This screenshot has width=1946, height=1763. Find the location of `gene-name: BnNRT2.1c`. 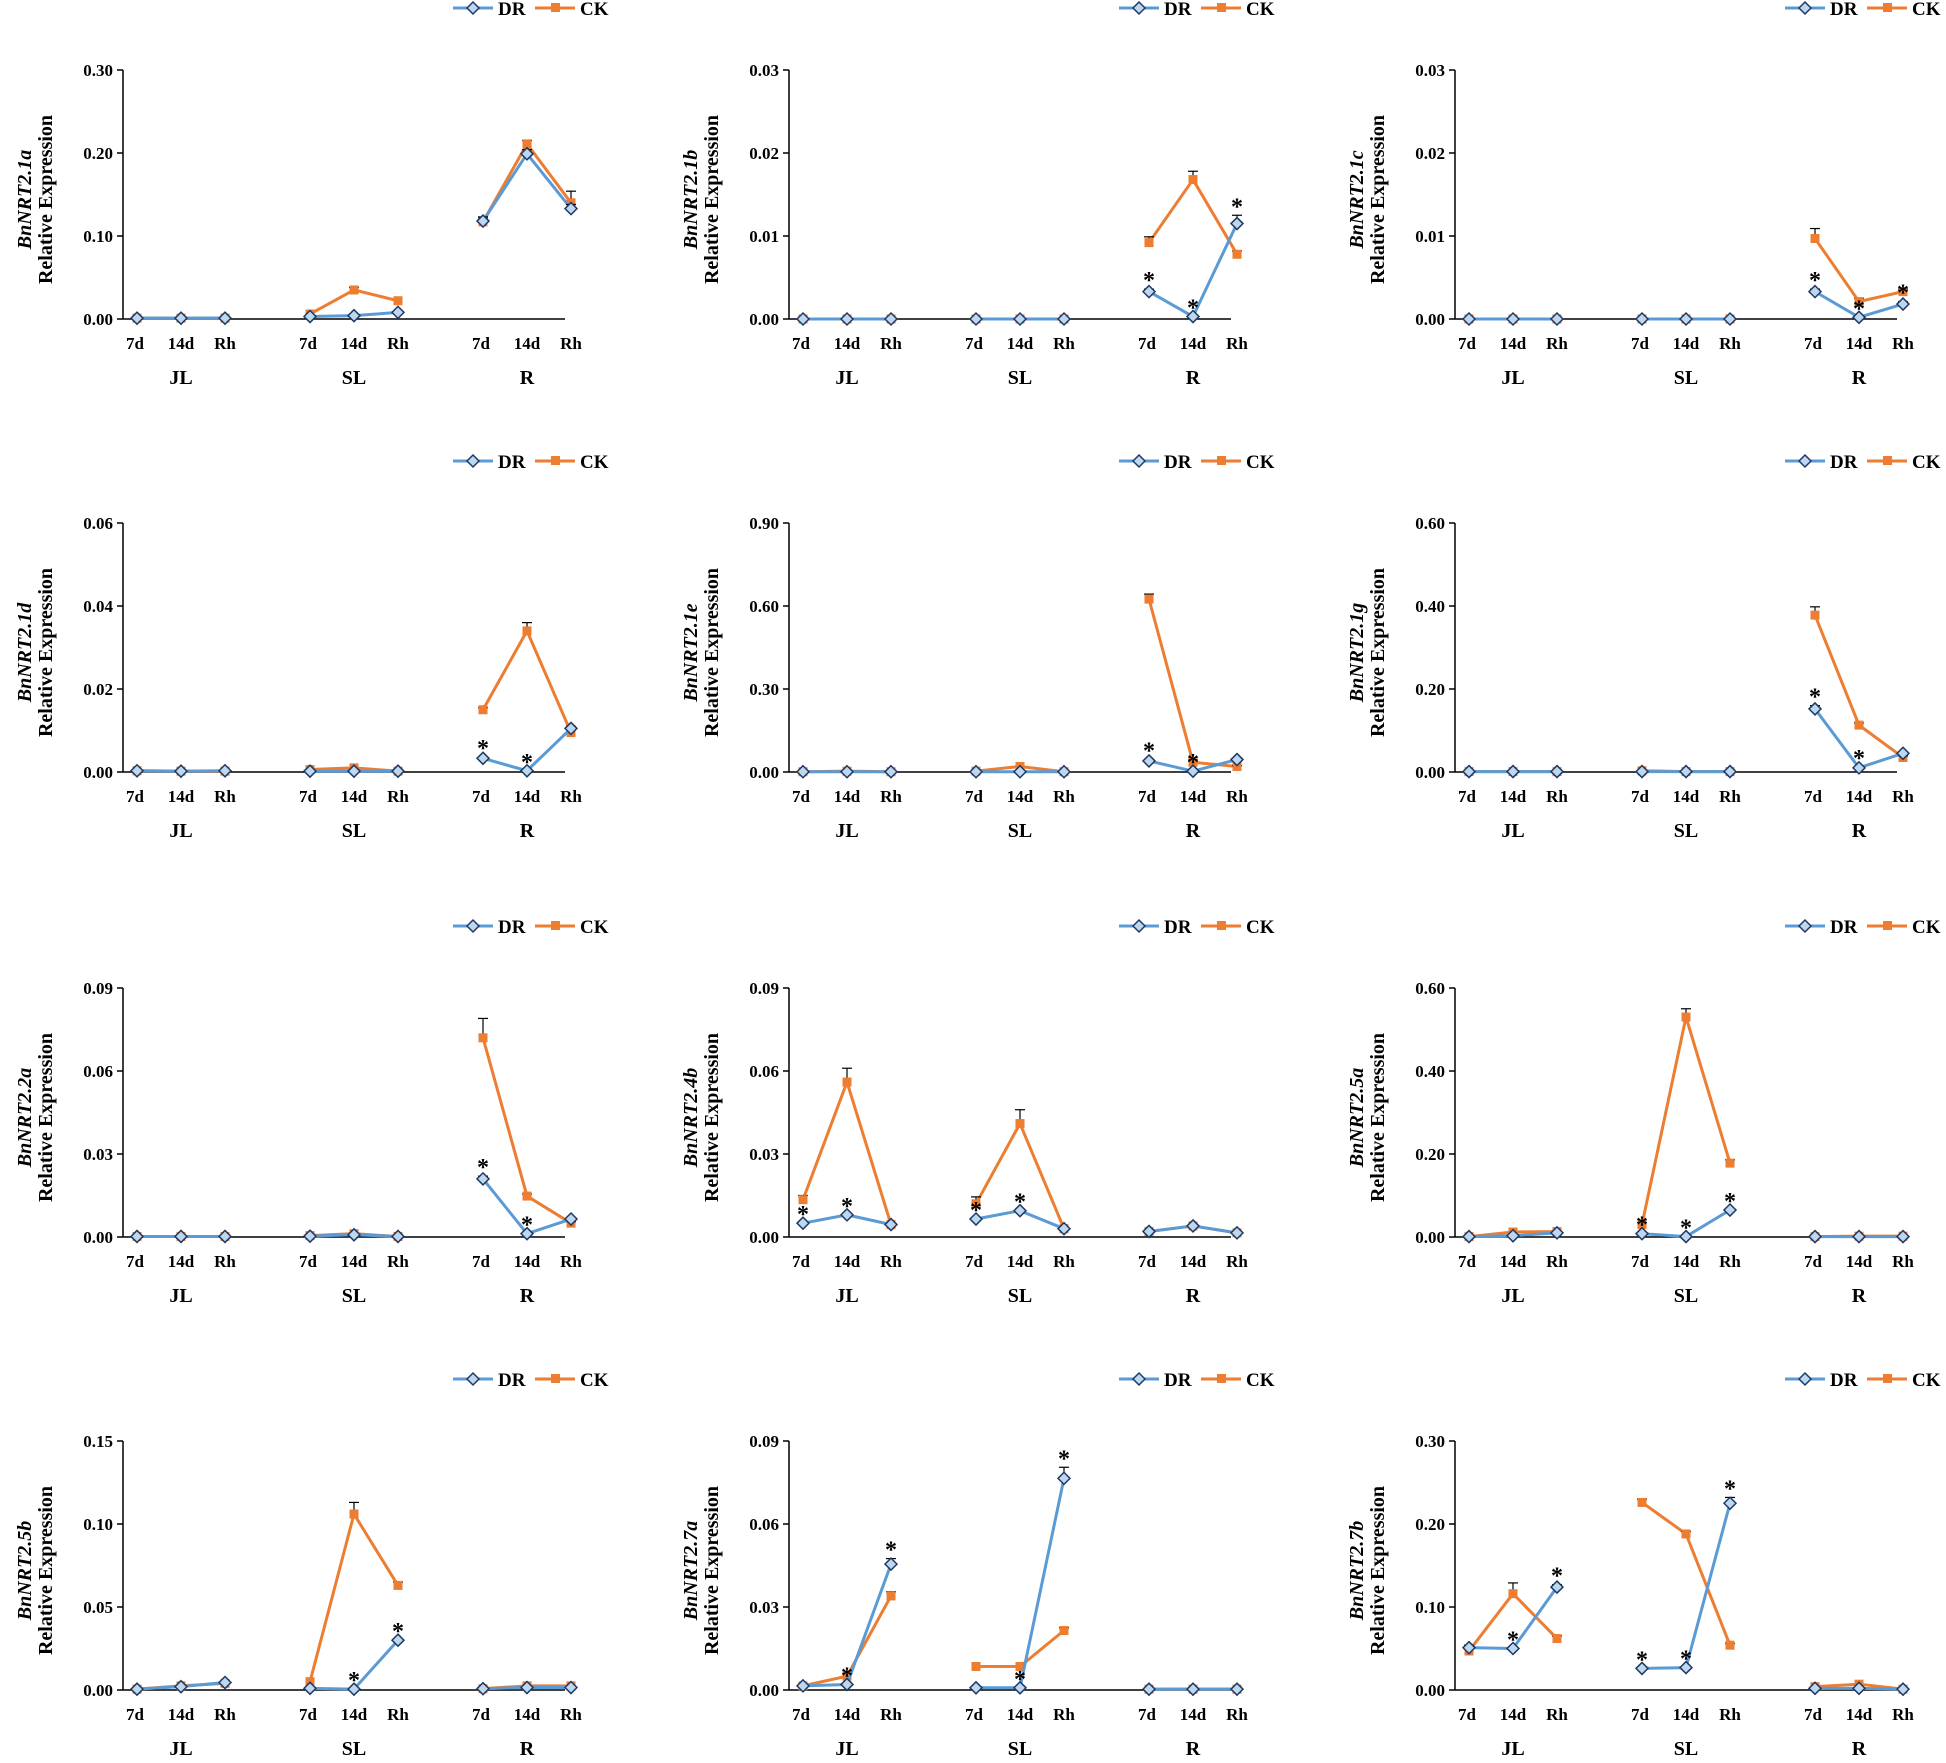

gene-name: BnNRT2.1c is located at coordinates (1357, 199).